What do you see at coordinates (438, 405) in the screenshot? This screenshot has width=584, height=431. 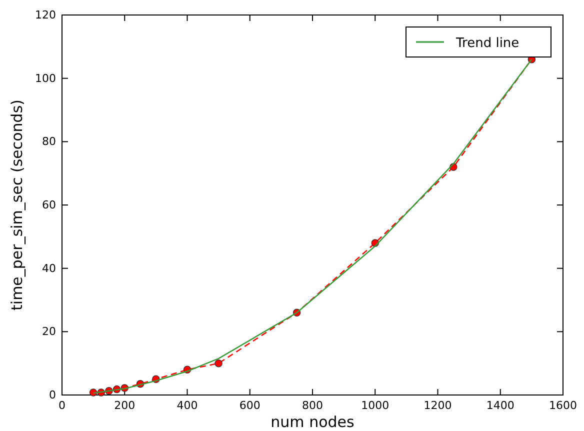 I see `x-tick-label: 1200` at bounding box center [438, 405].